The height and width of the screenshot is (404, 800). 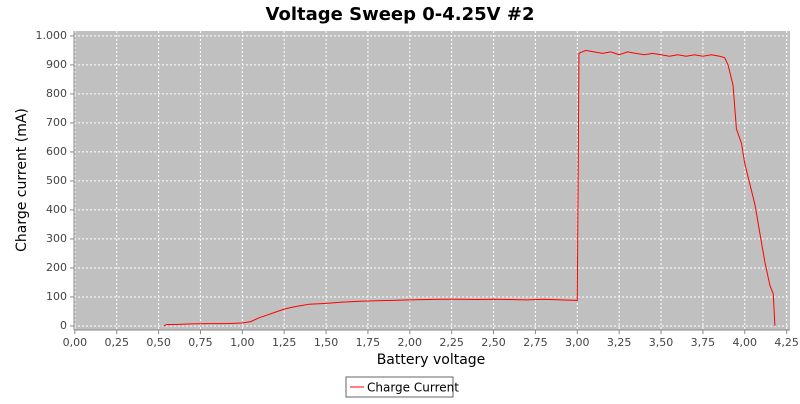 What do you see at coordinates (577, 342) in the screenshot?
I see `x-tick-label: 3,00` at bounding box center [577, 342].